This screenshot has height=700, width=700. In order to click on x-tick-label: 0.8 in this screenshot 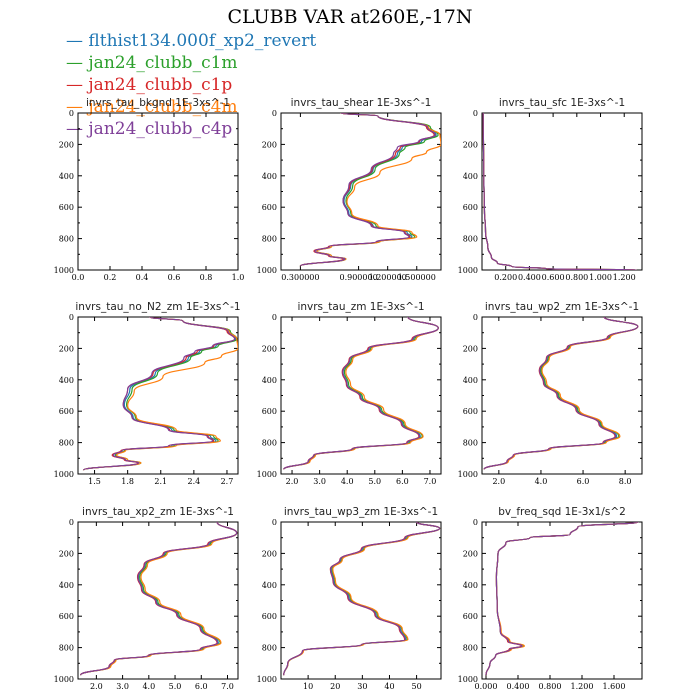, I will do `click(206, 277)`.